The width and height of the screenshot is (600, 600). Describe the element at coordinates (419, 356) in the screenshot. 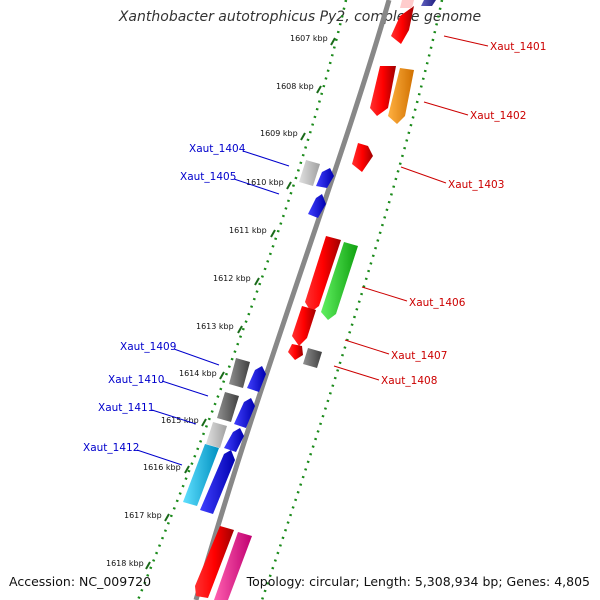

I see `gene-label: Xaut_1407` at that location.